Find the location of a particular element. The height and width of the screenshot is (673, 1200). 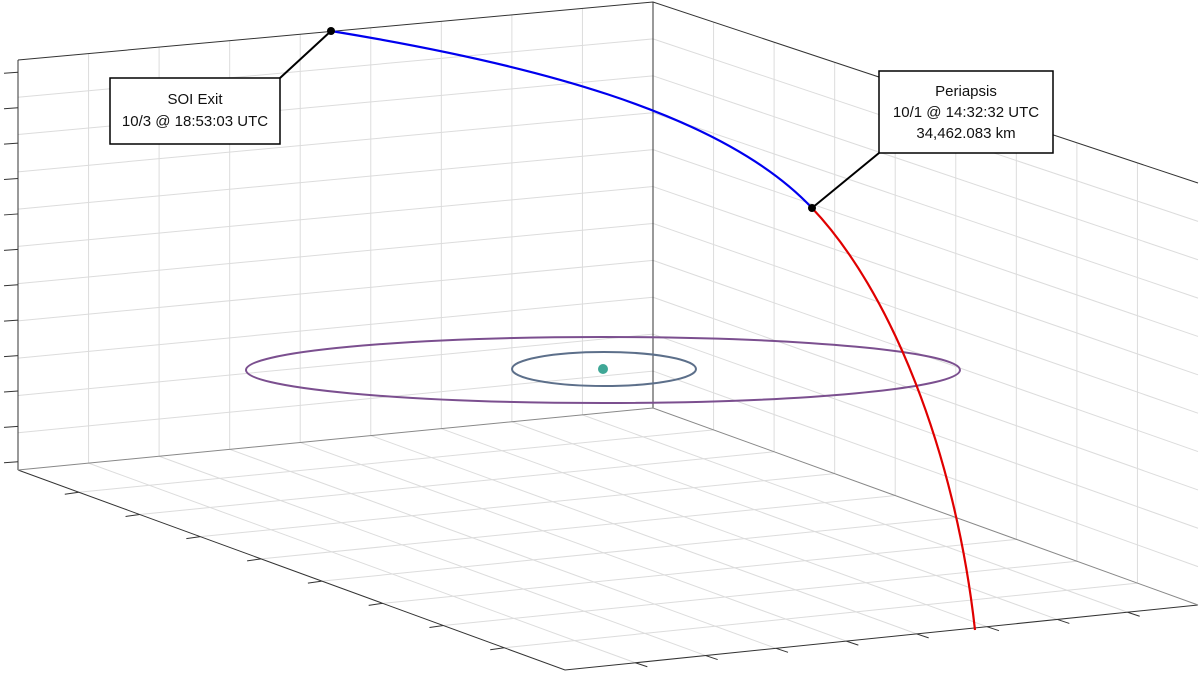

outbound-trajectory is located at coordinates (571, 119).